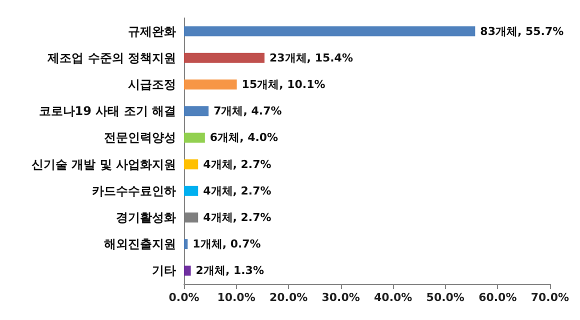 This screenshot has height=320, width=580. What do you see at coordinates (103, 164) in the screenshot?
I see `y-tick-label: 신기술 개발 및 사업화지원` at bounding box center [103, 164].